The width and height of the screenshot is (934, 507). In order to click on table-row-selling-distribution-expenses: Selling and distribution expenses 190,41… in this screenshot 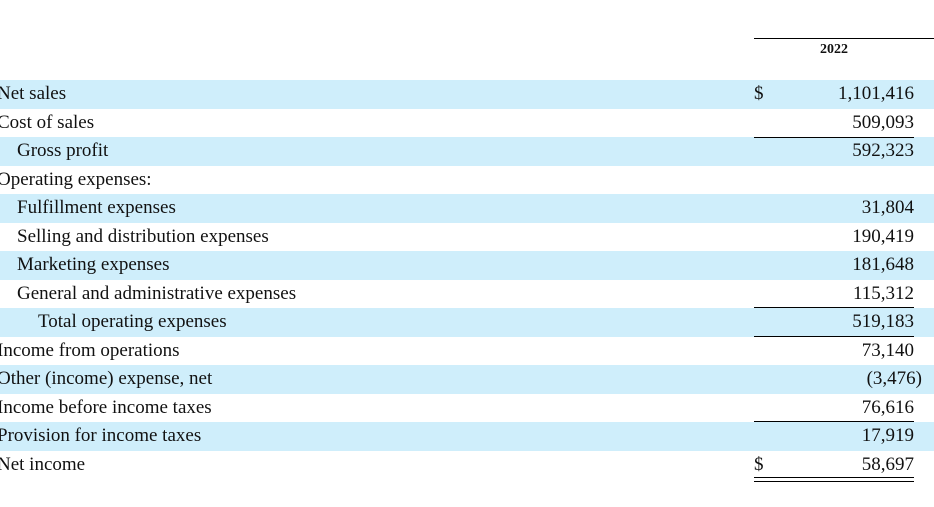, I will do `click(467, 237)`.